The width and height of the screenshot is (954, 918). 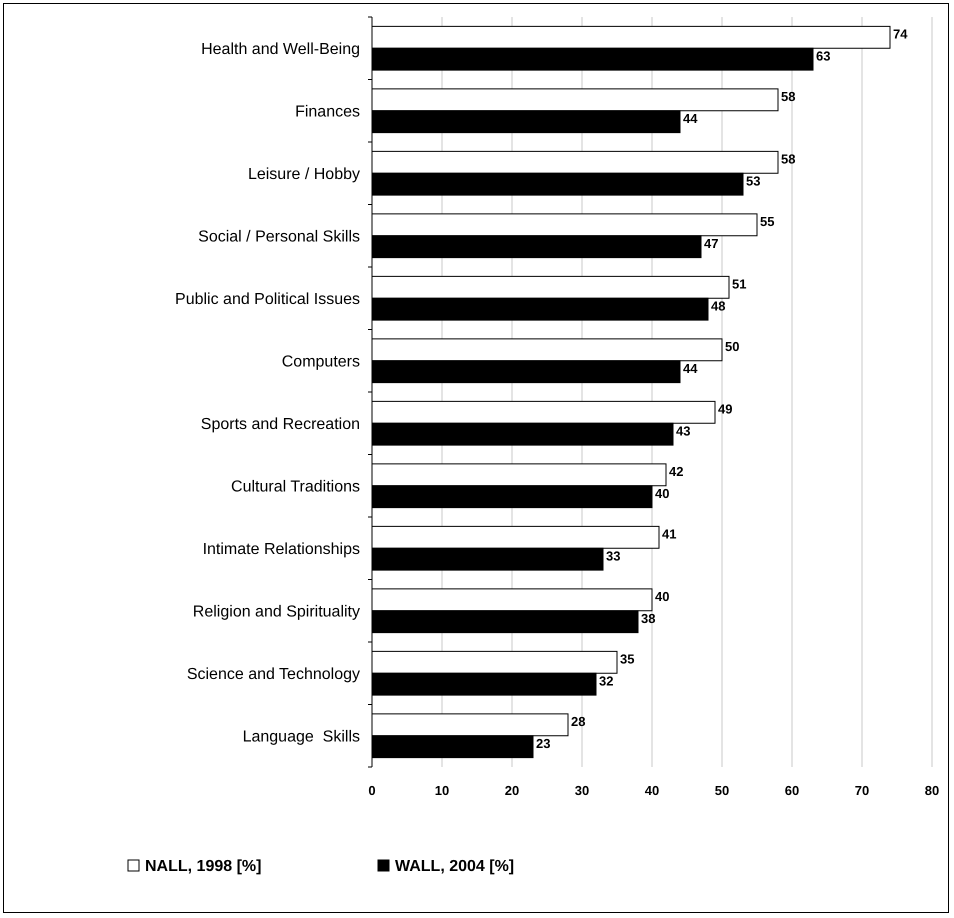 I want to click on data-label: 74, so click(x=900, y=34).